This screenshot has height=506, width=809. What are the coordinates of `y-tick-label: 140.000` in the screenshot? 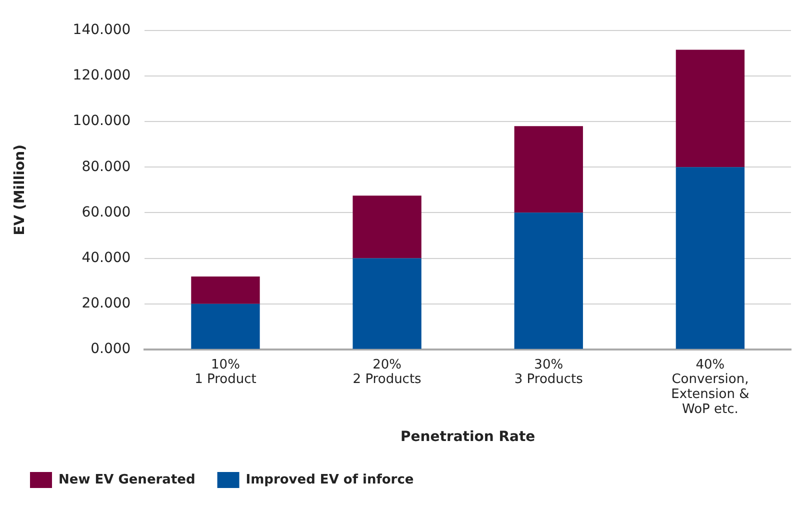 It's located at (101, 30).